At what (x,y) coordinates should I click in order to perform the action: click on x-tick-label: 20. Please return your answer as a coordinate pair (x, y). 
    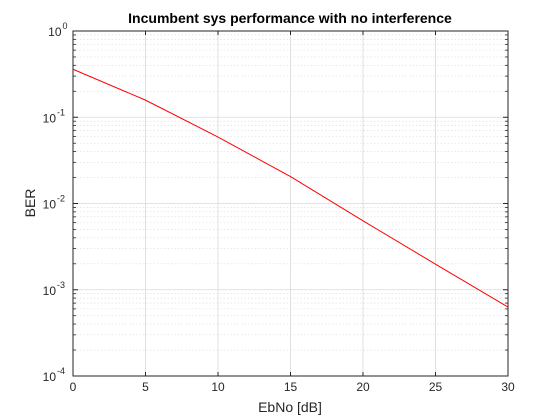
    Looking at the image, I should click on (363, 387).